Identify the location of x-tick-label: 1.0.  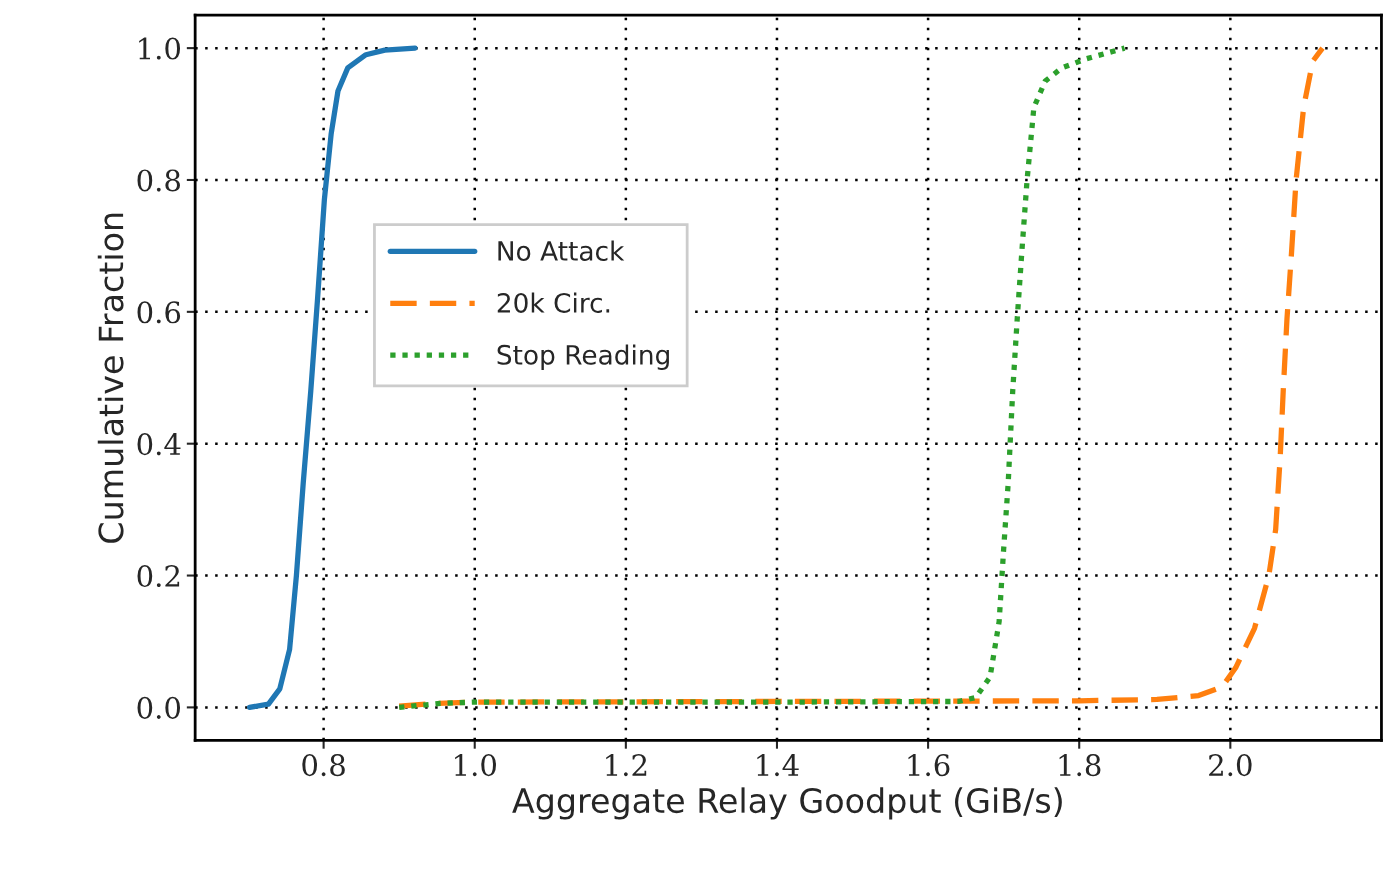
(475, 765).